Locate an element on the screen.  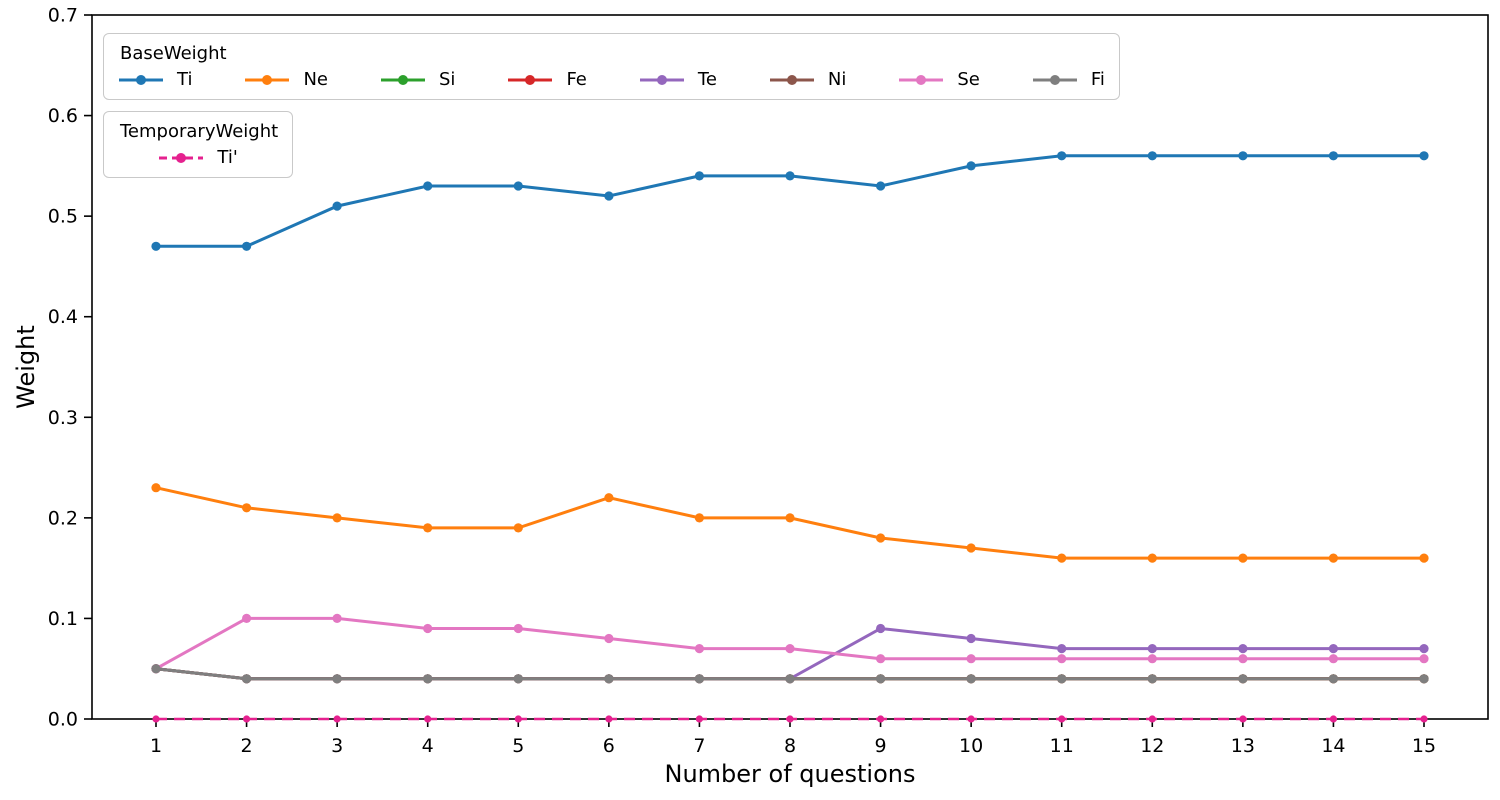
series-line-Ti is located at coordinates (790, 201).